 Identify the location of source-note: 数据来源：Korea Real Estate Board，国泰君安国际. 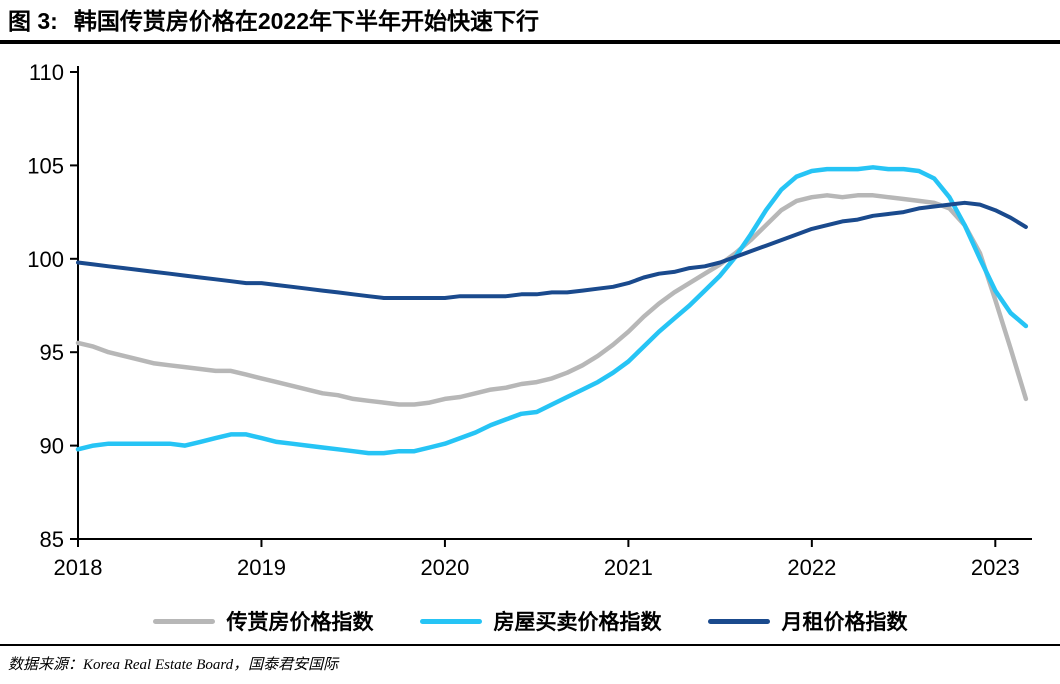
(530, 659).